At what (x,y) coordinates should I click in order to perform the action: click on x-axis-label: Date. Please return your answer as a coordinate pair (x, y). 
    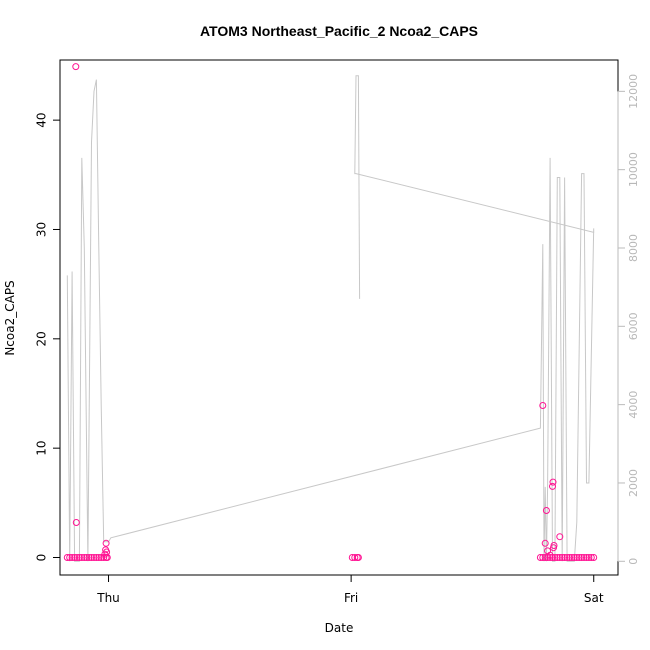
    Looking at the image, I should click on (339, 628).